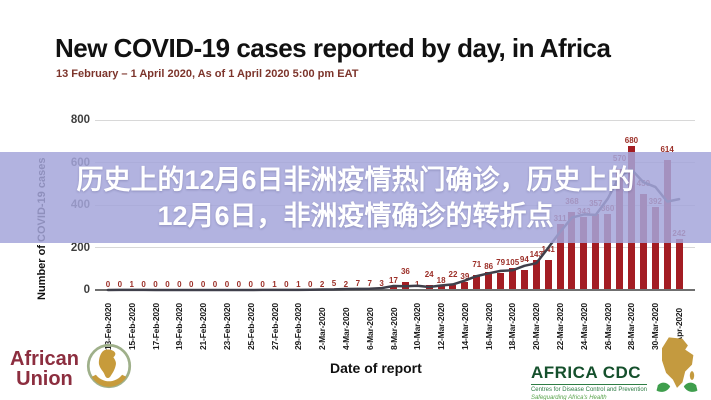  Describe the element at coordinates (441, 281) in the screenshot. I see `bar-value-label: 18` at that location.